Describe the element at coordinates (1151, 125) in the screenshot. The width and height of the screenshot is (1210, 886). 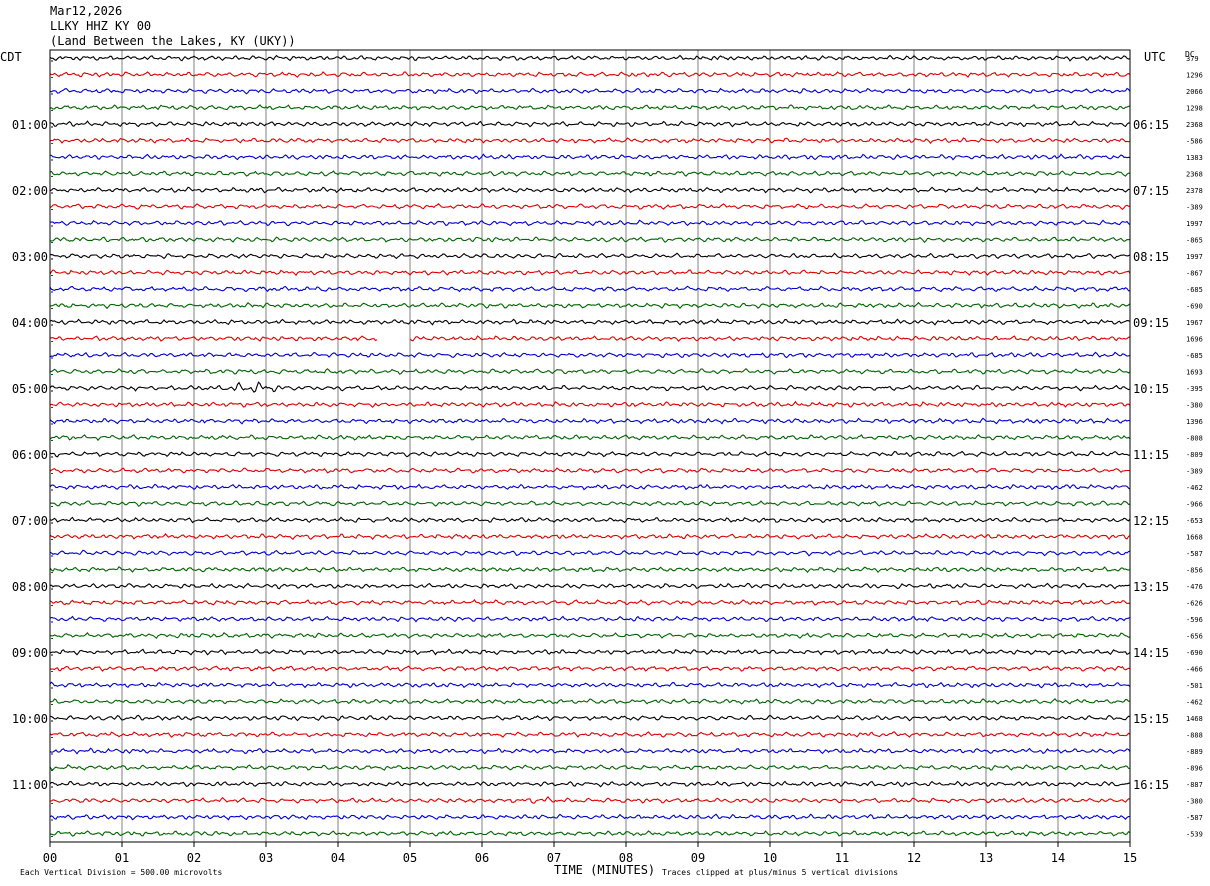
I see `utc-hour-label: 06:15` at that location.